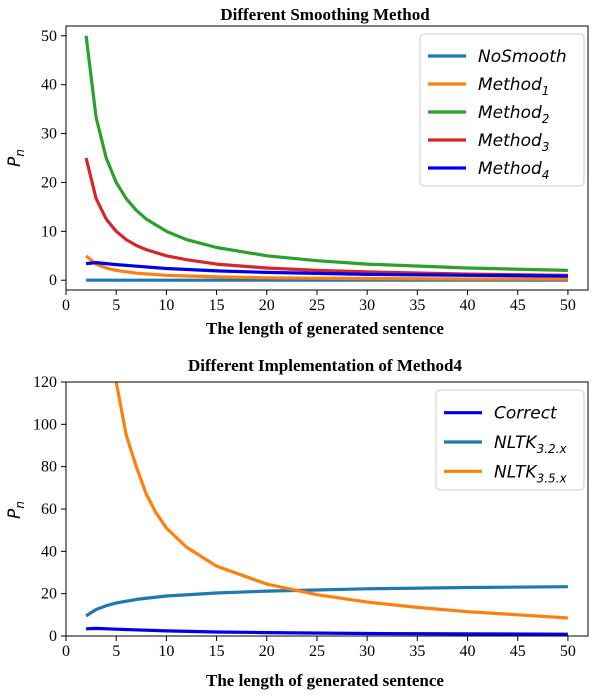 Image resolution: width=594 pixels, height=696 pixels. What do you see at coordinates (45, 382) in the screenshot?
I see `y-tick-label: 120` at bounding box center [45, 382].